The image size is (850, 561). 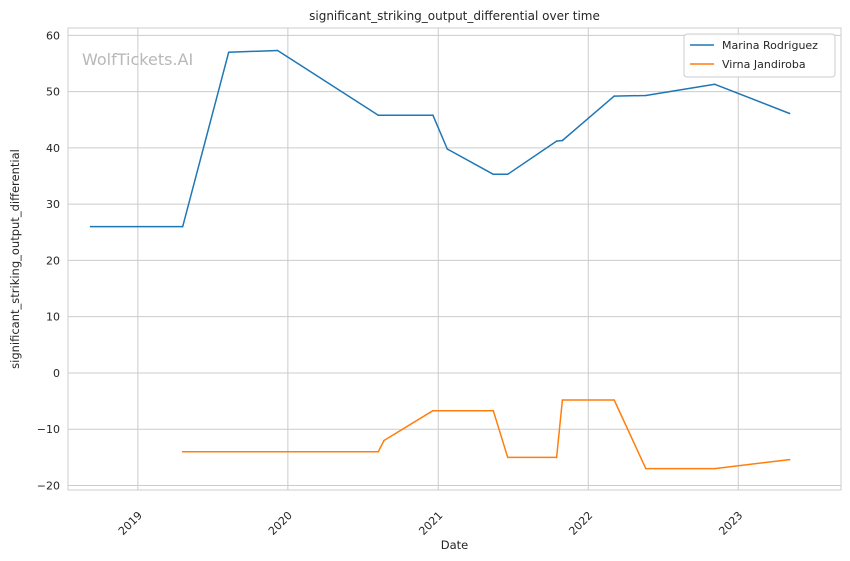 What do you see at coordinates (280, 523) in the screenshot?
I see `x-tick-label: 2020` at bounding box center [280, 523].